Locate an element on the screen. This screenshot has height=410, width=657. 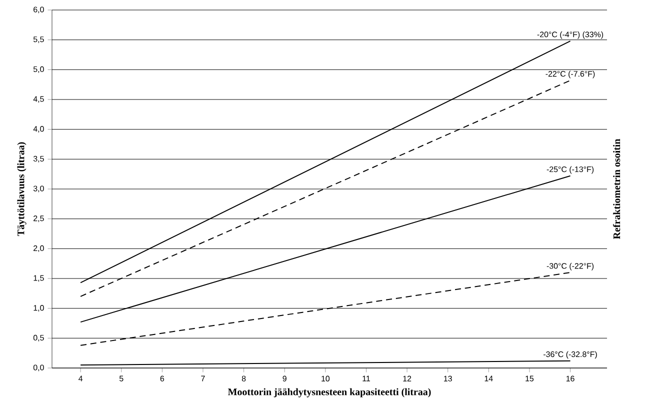
y2-axis-title: Refraktiometrin osoitin is located at coordinates (616, 189).